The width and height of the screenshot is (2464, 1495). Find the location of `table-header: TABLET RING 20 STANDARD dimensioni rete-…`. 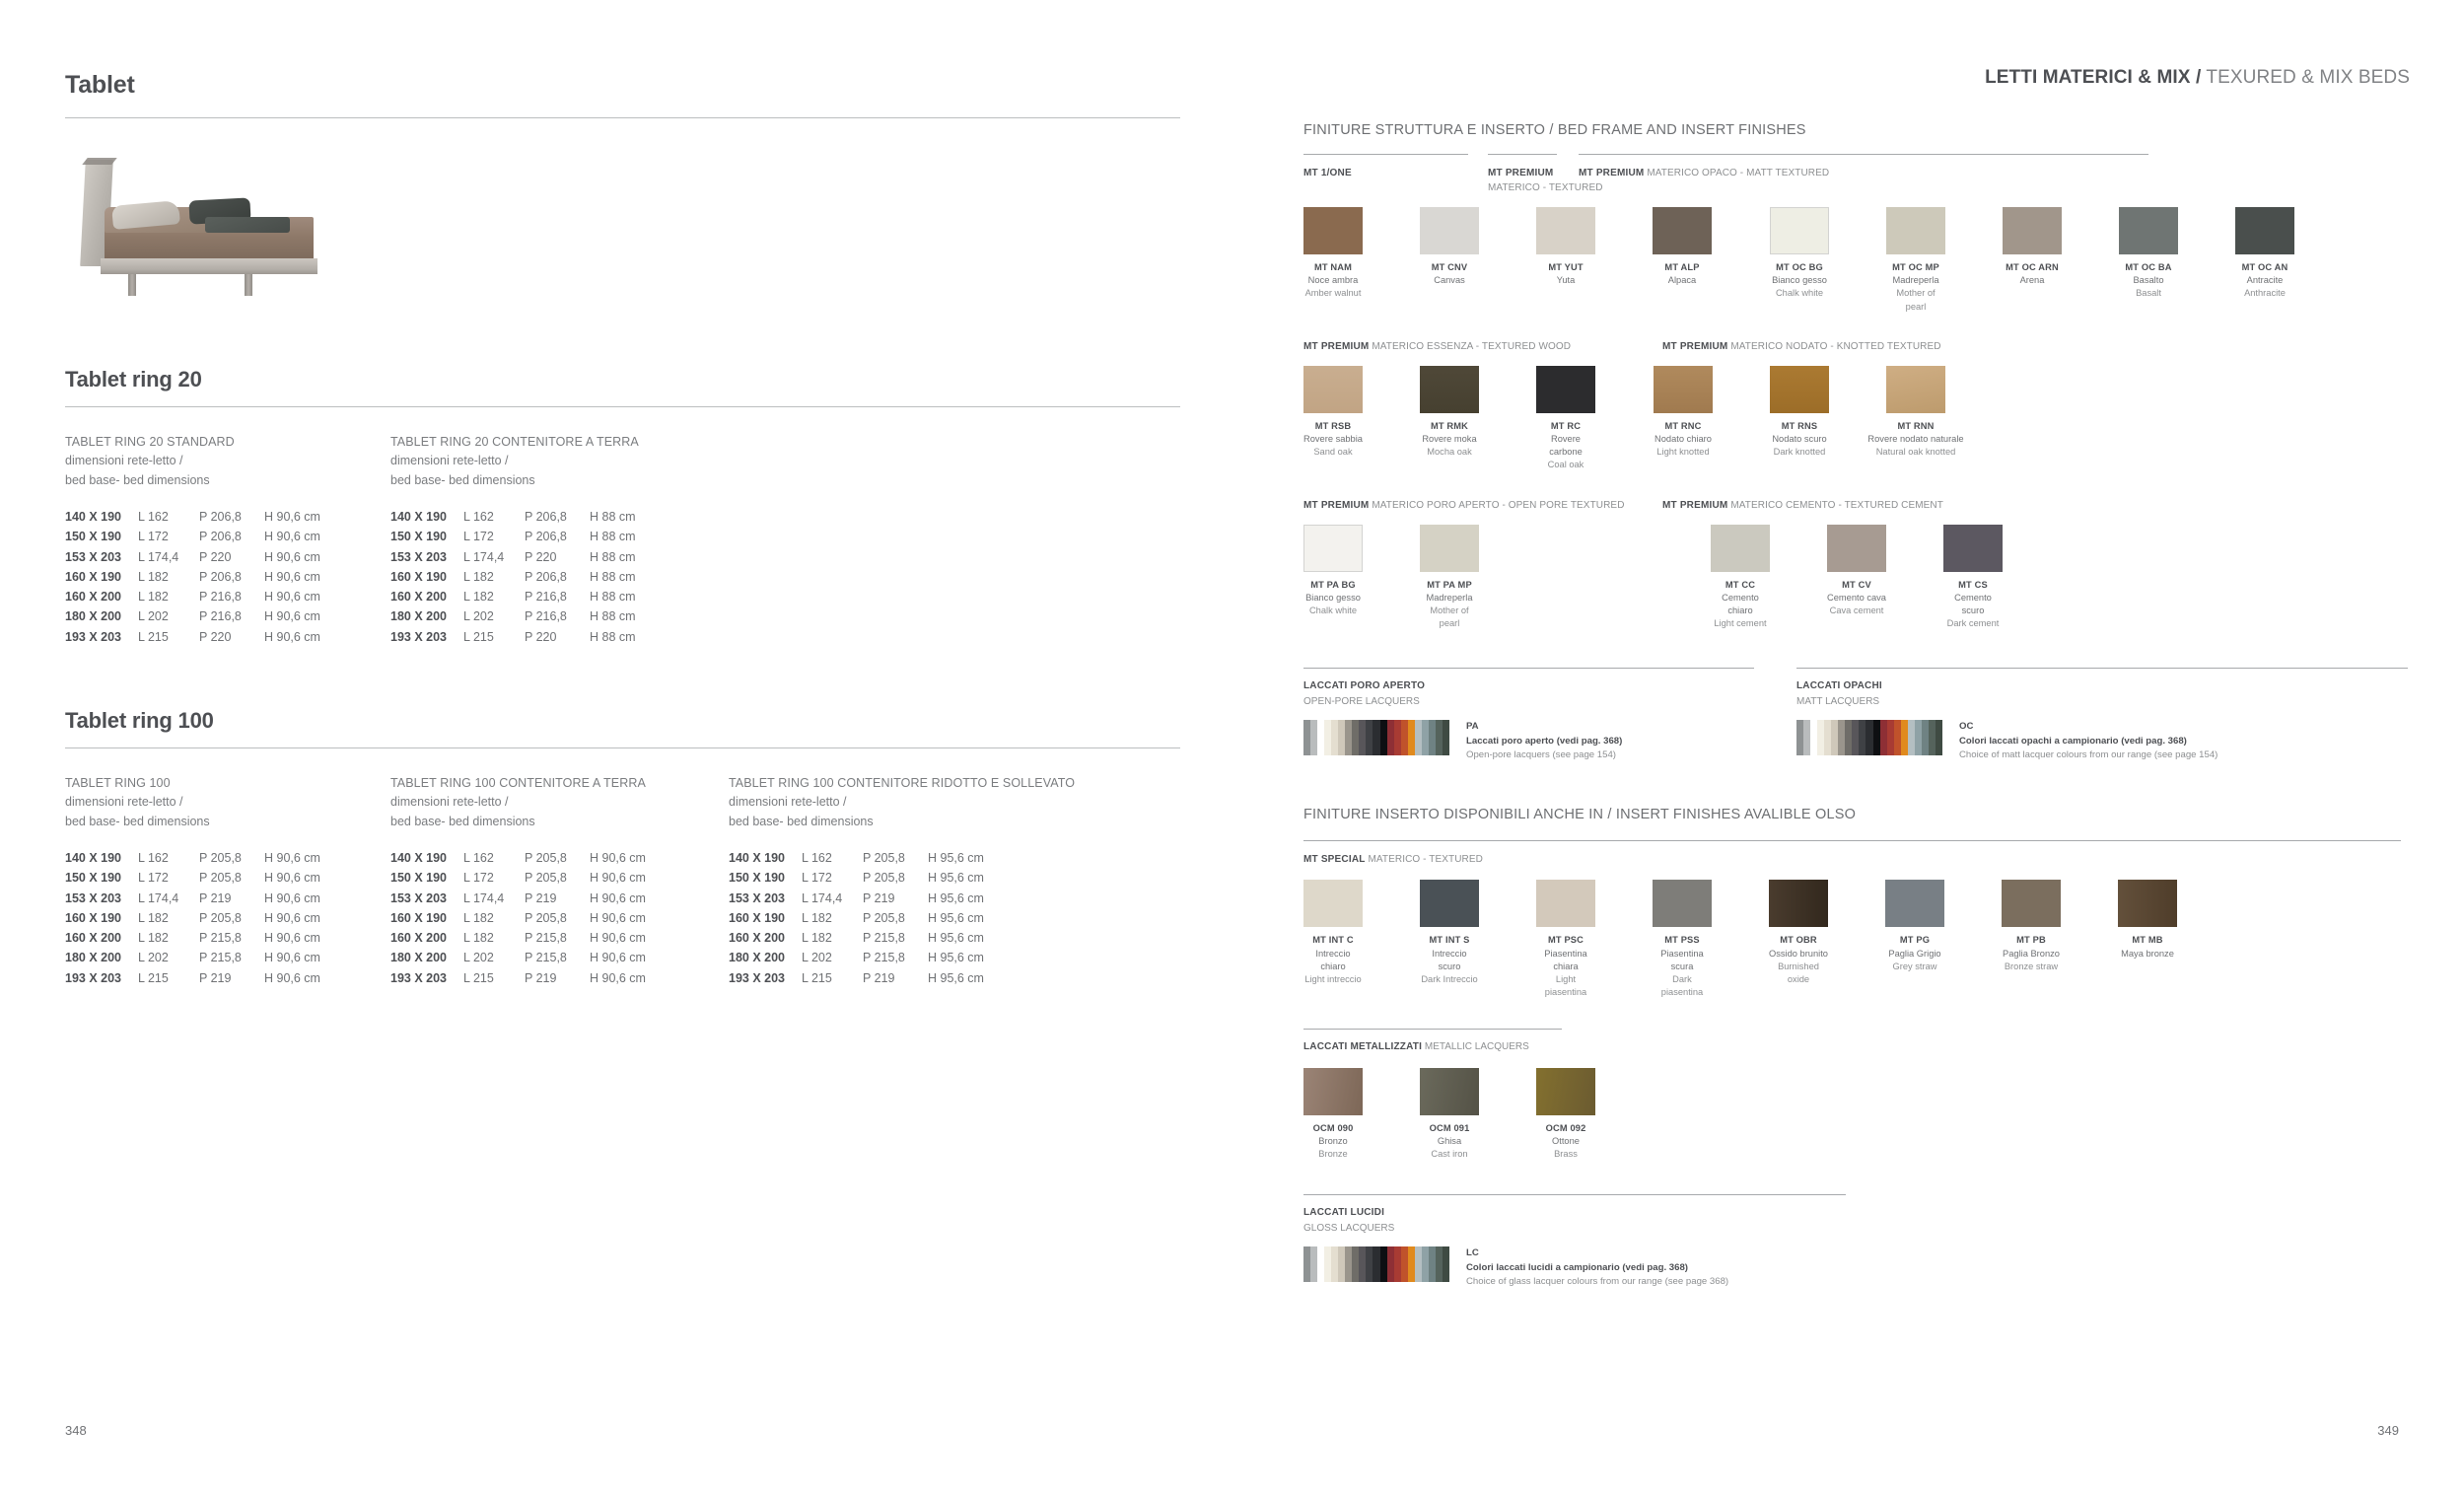

table-header: TABLET RING 20 STANDARD dimensioni rete-… is located at coordinates (227, 461).